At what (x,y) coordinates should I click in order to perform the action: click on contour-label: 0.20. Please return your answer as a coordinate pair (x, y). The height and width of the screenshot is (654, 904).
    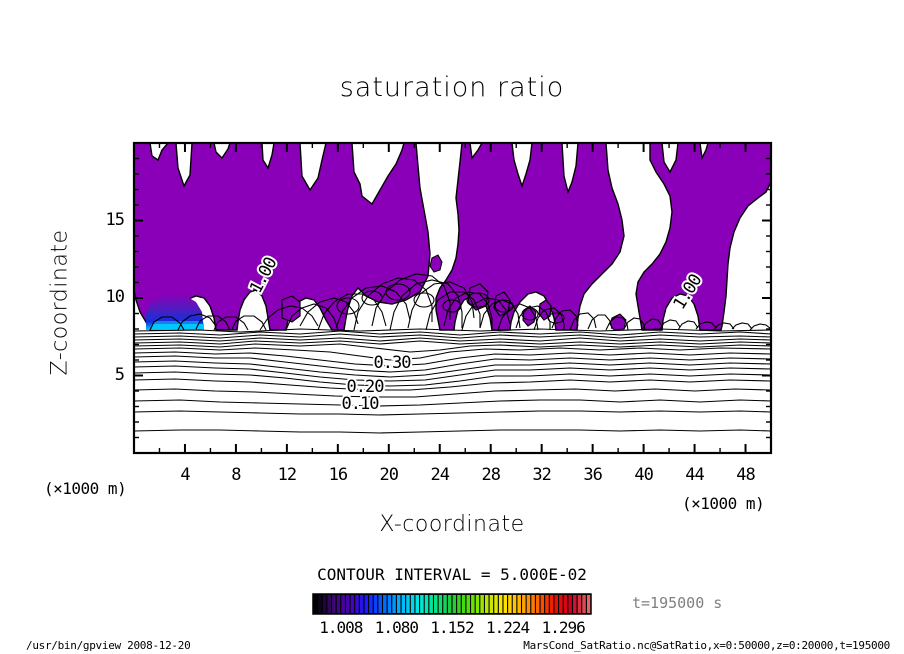
    Looking at the image, I should click on (366, 387).